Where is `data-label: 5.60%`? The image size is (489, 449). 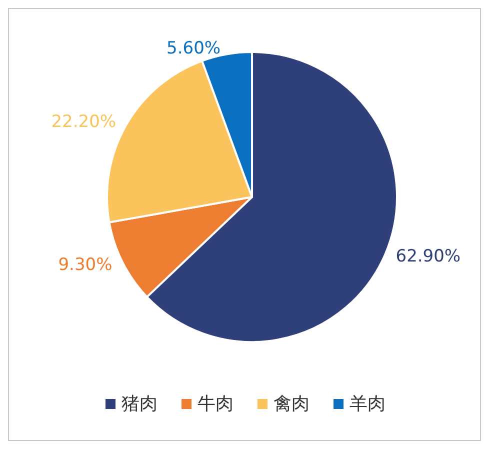
data-label: 5.60% is located at coordinates (193, 48).